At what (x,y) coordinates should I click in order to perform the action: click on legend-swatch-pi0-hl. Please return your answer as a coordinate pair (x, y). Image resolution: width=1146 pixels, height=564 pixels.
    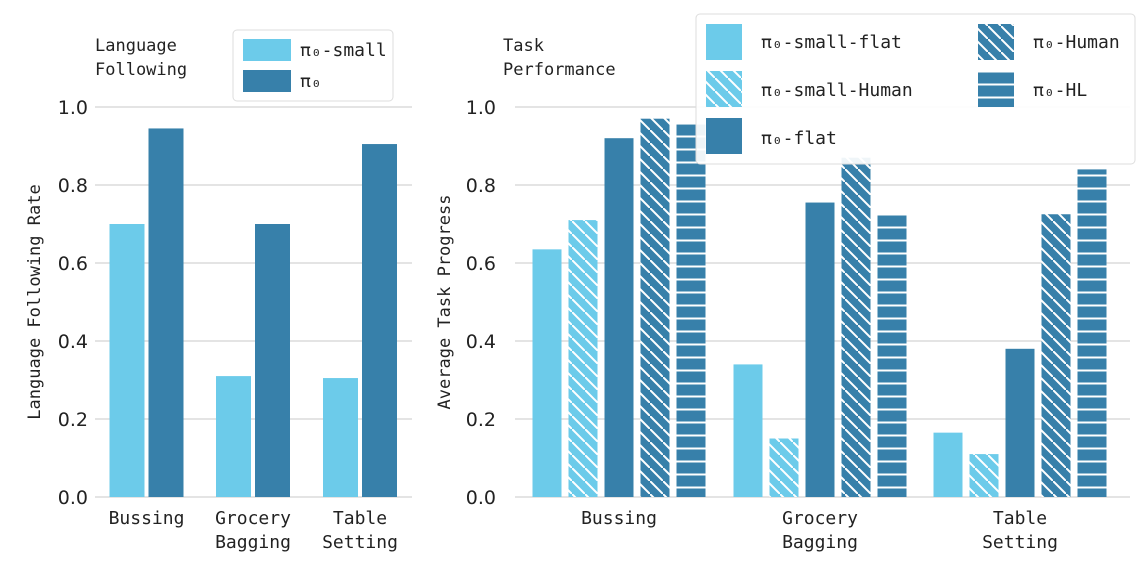
    Looking at the image, I should click on (996, 89).